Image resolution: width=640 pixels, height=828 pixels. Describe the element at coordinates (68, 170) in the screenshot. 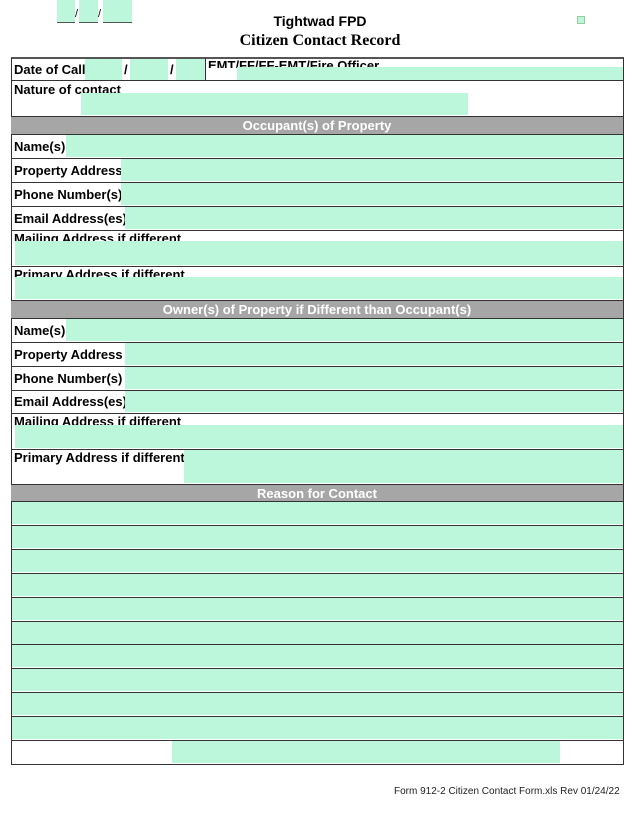

I see `occupant-property-label: Property Address` at that location.